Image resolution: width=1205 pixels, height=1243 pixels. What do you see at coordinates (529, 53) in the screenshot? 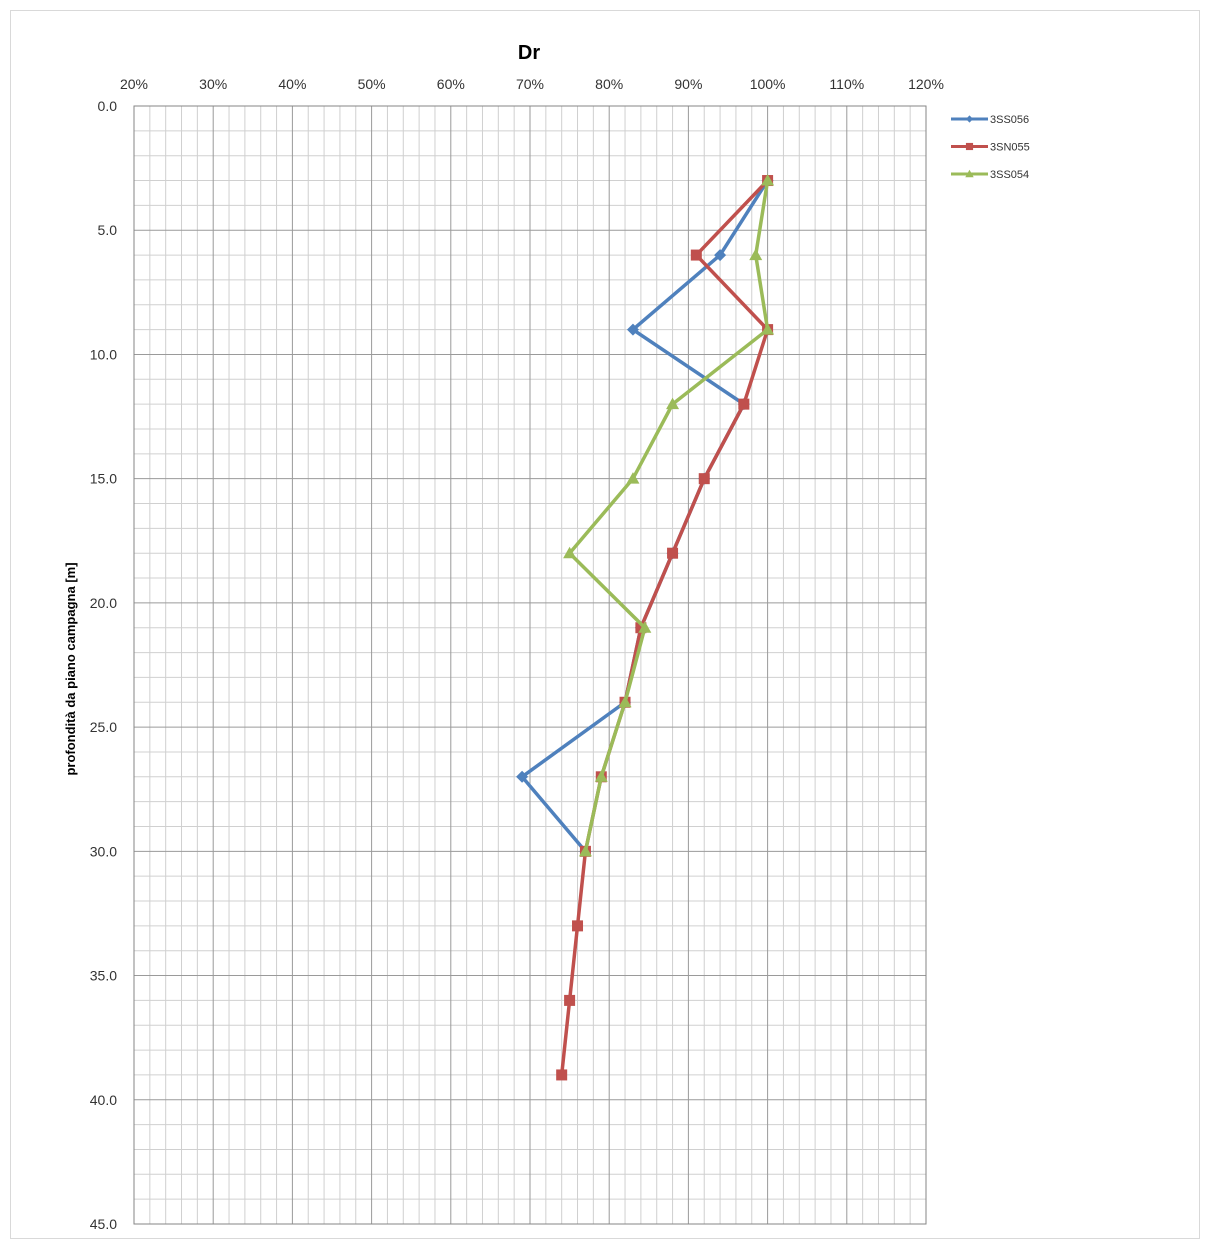
I see `chart-title: Dr` at bounding box center [529, 53].